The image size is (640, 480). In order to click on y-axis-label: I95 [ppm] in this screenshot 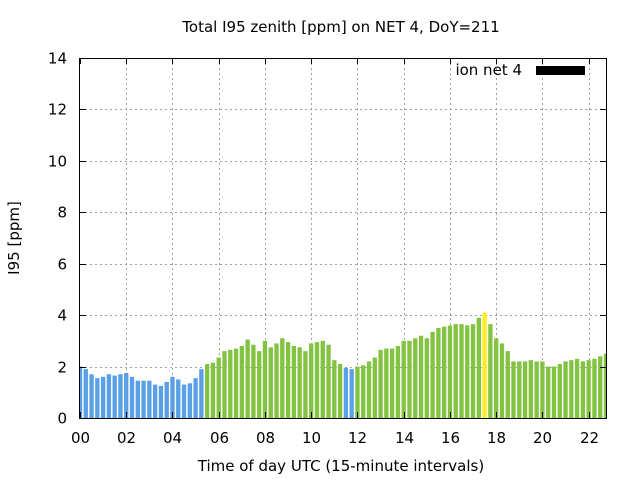, I will do `click(14, 238)`.